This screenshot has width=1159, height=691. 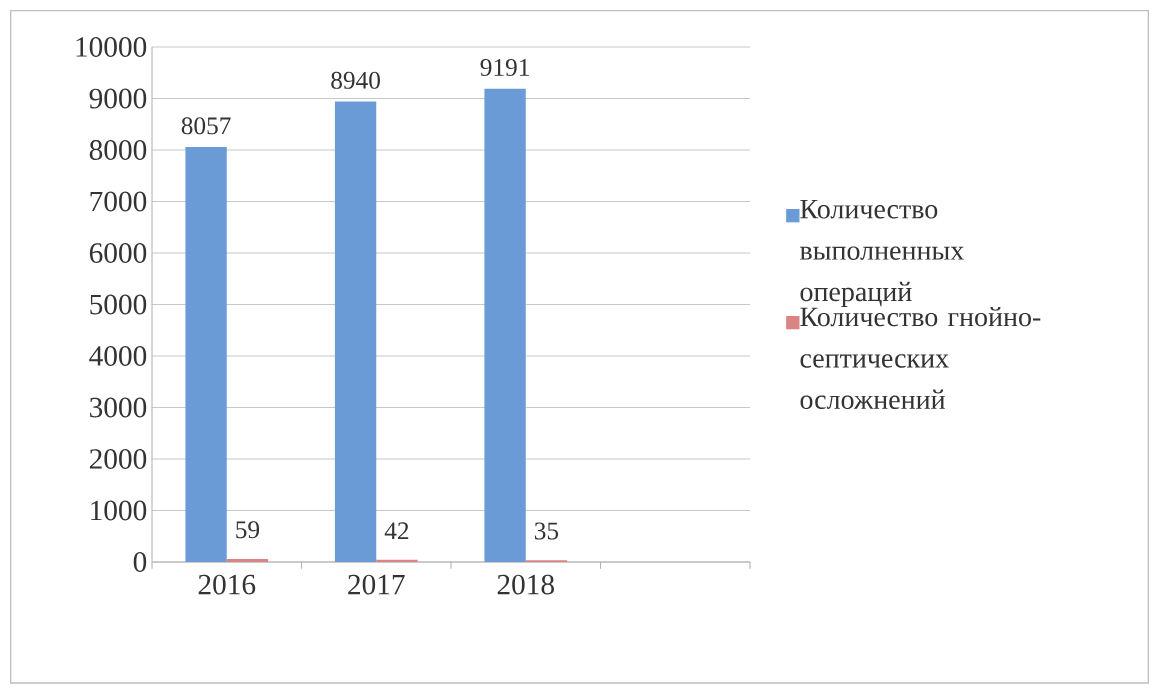 What do you see at coordinates (920, 358) in the screenshot?
I see `legend-label: Количество гнойно-септических осложнений` at bounding box center [920, 358].